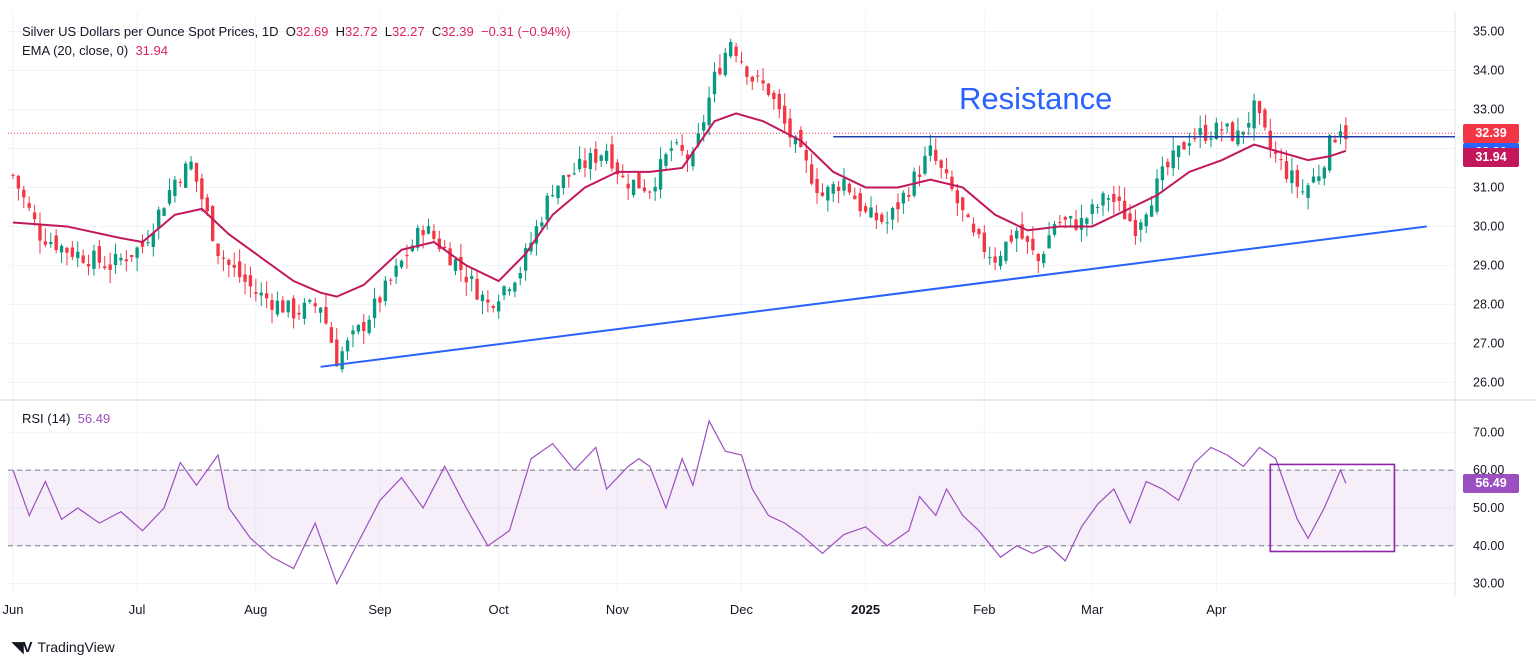 This screenshot has height=667, width=1536. Describe the element at coordinates (13, 609) in the screenshot. I see `time-tick-label: Jun` at that location.